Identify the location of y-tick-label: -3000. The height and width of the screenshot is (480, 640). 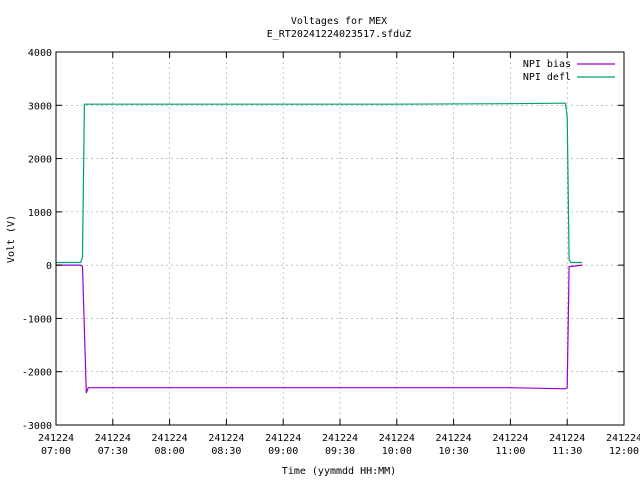
(37, 426).